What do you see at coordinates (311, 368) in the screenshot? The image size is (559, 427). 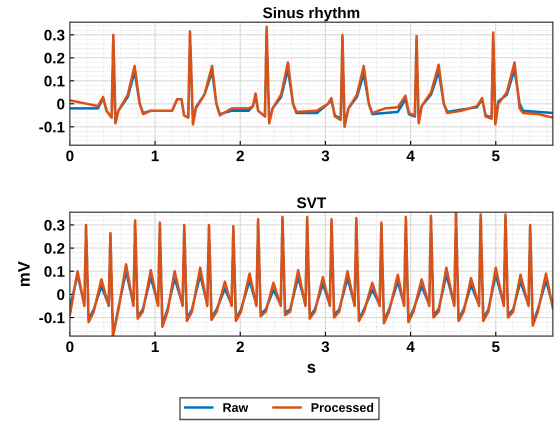 I see `x-axis-title: s` at bounding box center [311, 368].